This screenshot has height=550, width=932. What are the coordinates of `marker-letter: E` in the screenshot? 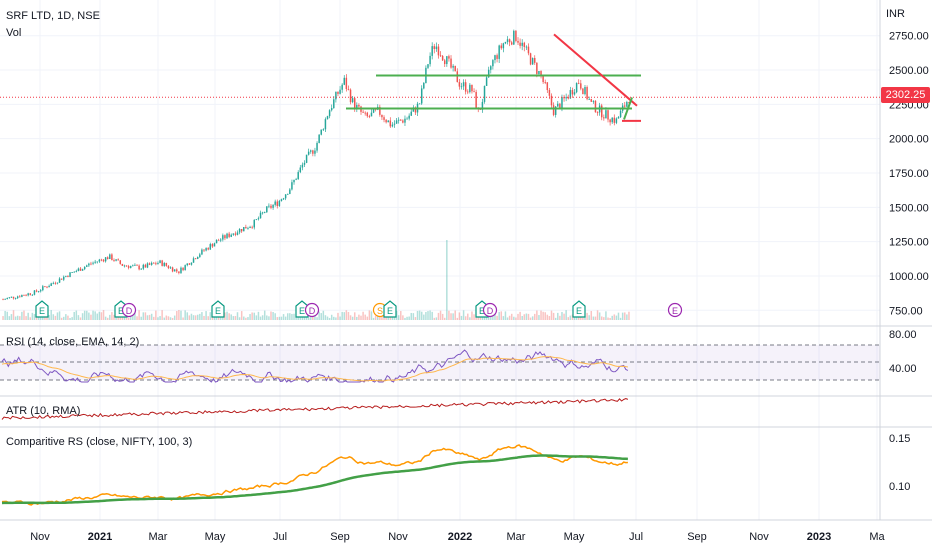 It's located at (302, 311).